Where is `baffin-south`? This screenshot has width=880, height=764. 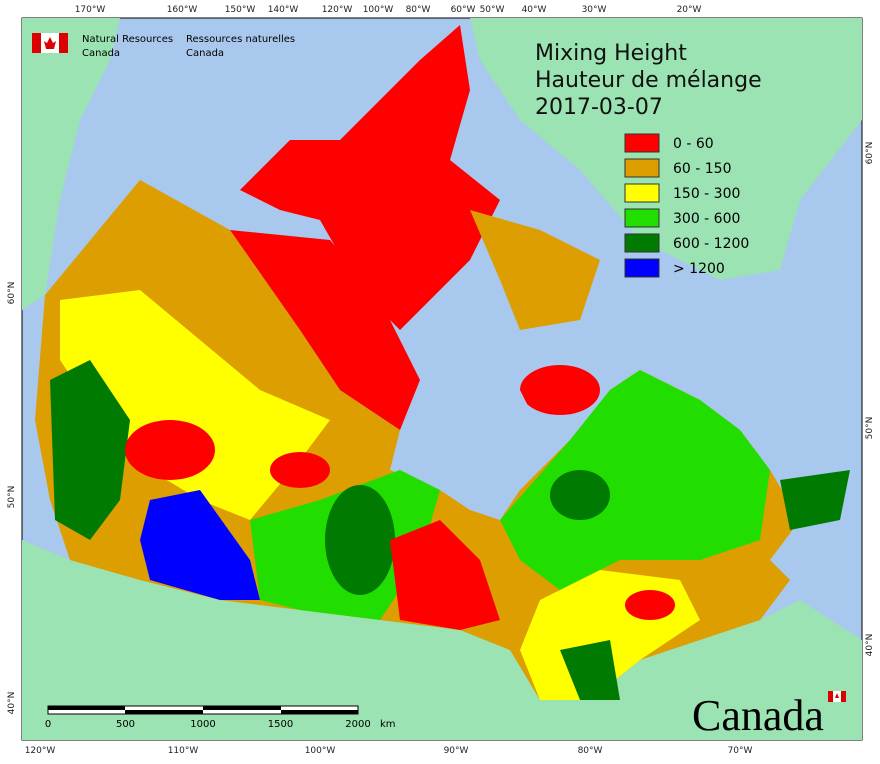 baffin-south is located at coordinates (535, 270).